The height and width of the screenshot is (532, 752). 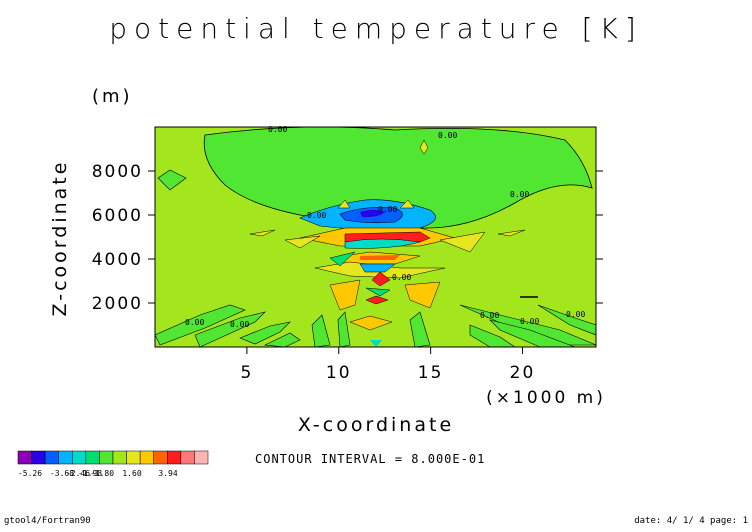 What do you see at coordinates (118, 475) in the screenshot?
I see `colorbar-labels: -5.26 -3.68 -2.46 -1.98 -1.80 1.60 3.94` at bounding box center [118, 475].